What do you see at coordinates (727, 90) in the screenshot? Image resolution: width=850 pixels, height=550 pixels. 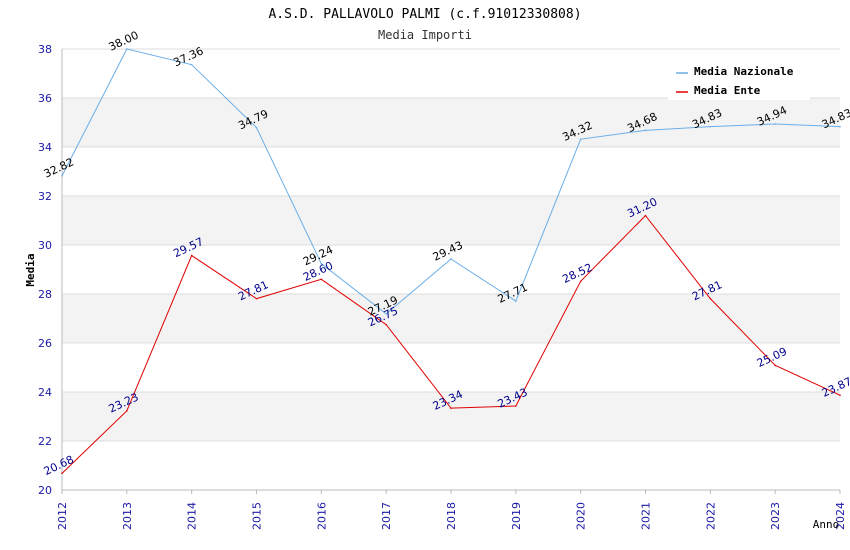 I see `legend-label-media-ente: Media Ente` at bounding box center [727, 90].